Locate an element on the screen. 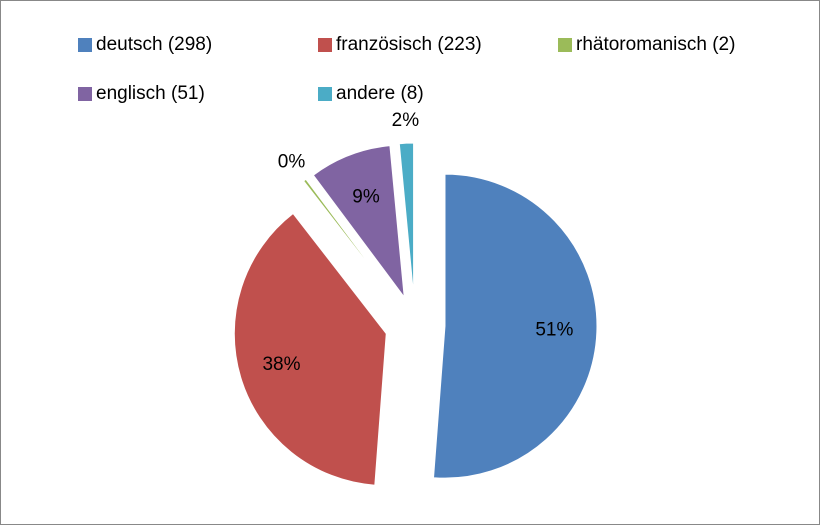 This screenshot has height=526, width=821. data-label: 51% is located at coordinates (554, 329).